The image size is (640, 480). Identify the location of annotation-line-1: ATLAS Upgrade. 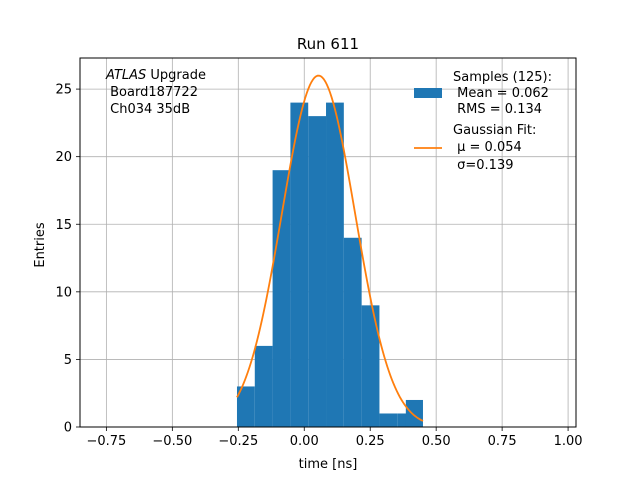
(155, 75).